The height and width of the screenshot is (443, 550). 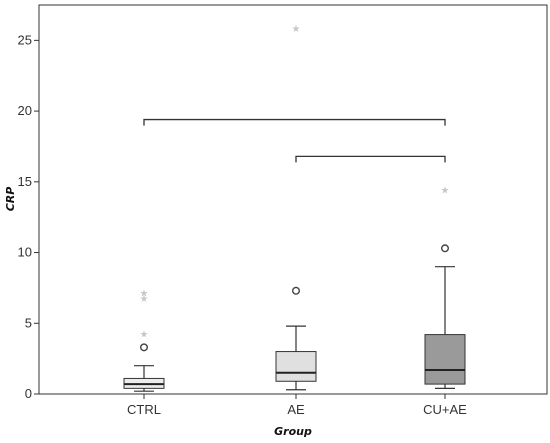 What do you see at coordinates (144, 409) in the screenshot?
I see `x-tick-label: CTRL` at bounding box center [144, 409].